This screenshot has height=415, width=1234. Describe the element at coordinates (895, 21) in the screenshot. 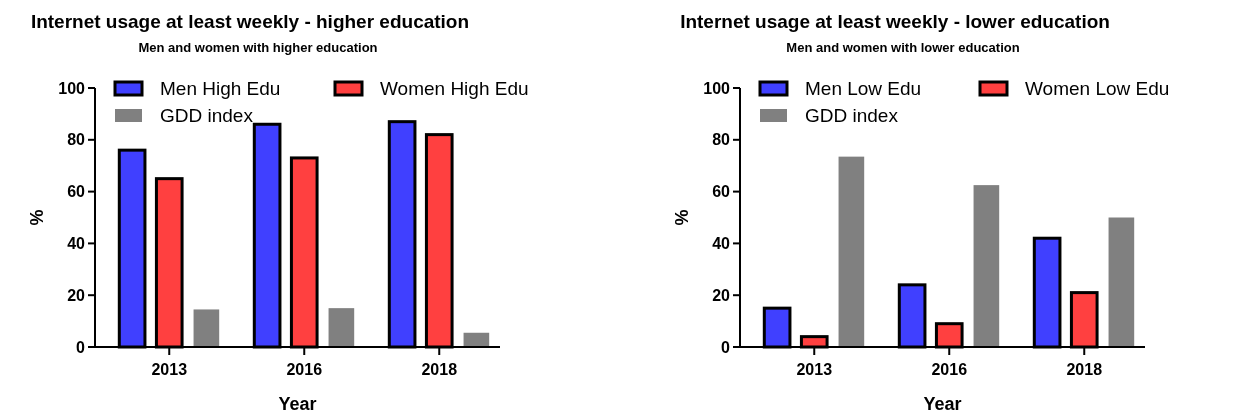

I see `chart-title: Internet usage at least weekly - lower education` at that location.